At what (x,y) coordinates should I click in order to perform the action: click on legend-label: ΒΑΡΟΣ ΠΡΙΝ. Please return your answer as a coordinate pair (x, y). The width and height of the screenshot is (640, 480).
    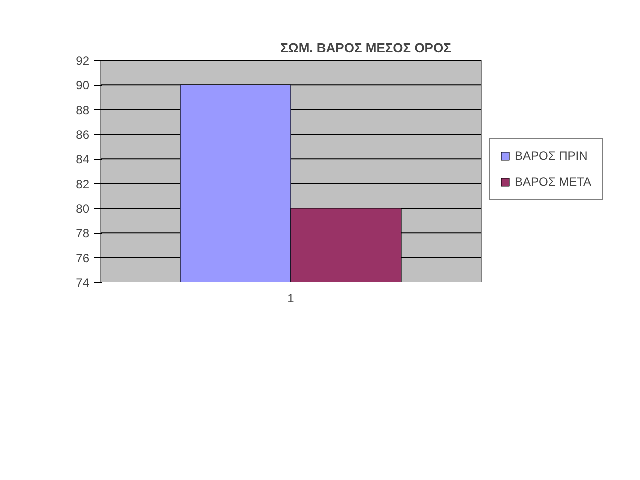
    Looking at the image, I should click on (551, 156).